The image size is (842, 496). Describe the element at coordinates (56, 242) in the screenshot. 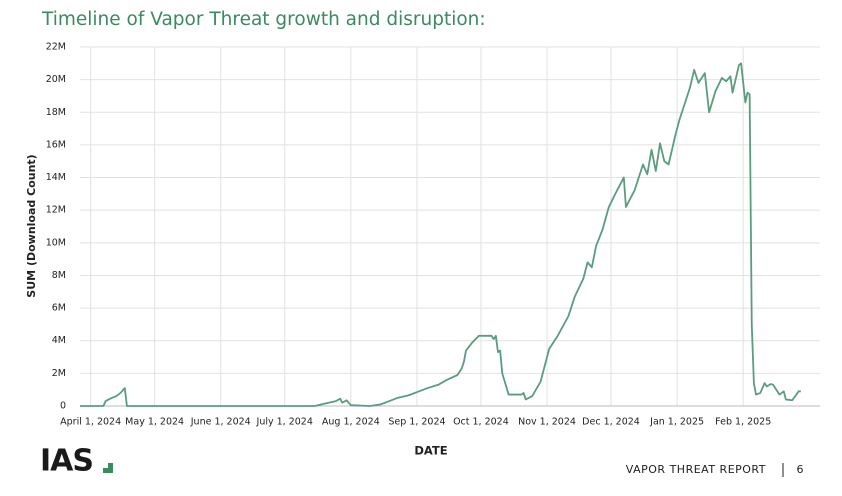

I see `y-tick-label: 10M` at that location.